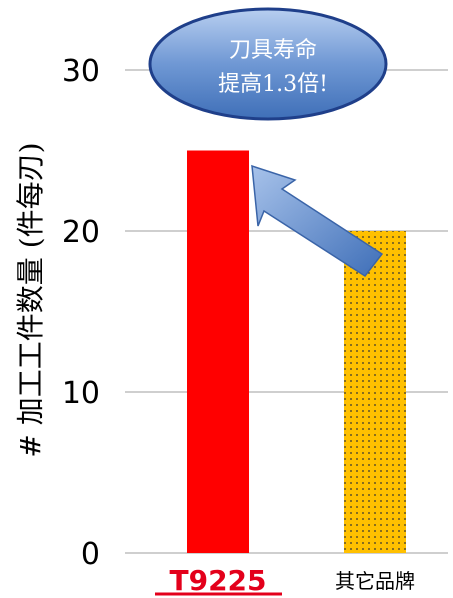 The height and width of the screenshot is (598, 453). What do you see at coordinates (90, 554) in the screenshot?
I see `y-tick-label: 0` at bounding box center [90, 554].